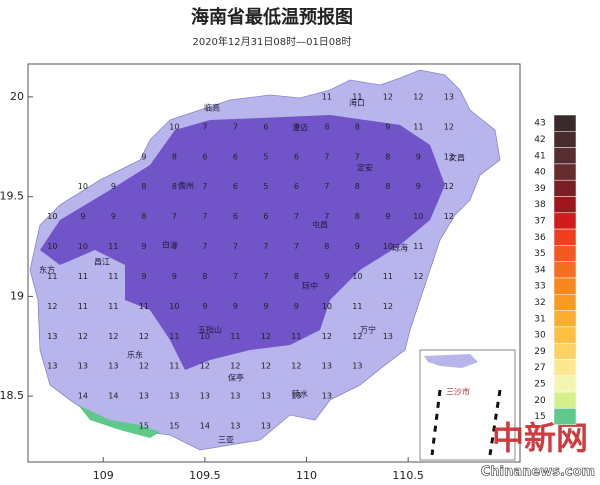 This screenshot has width=600, height=485. What do you see at coordinates (408, 475) in the screenshot?
I see `x-tick-label: 110.5` at bounding box center [408, 475].